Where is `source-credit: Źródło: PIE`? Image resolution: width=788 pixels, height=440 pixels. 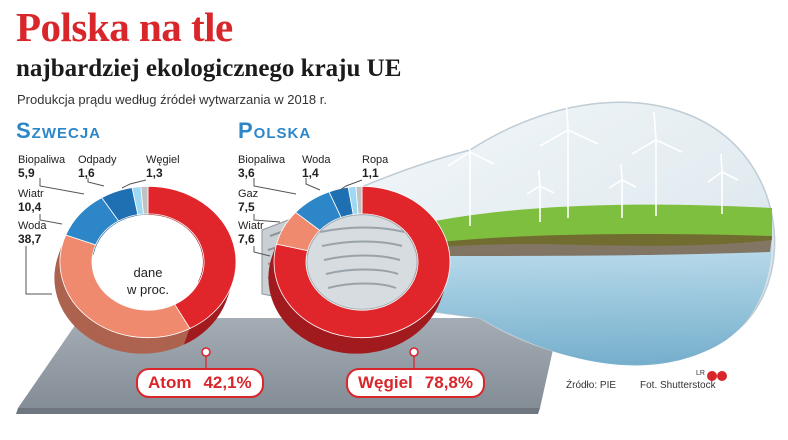 source-credit: Źródło: PIE is located at coordinates (591, 385).